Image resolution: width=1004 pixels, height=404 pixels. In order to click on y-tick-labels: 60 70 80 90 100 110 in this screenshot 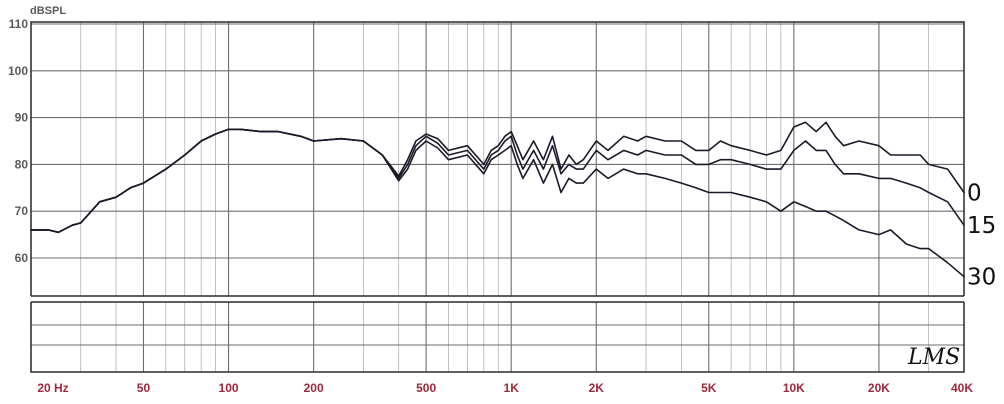, I will do `click(18, 141)`.